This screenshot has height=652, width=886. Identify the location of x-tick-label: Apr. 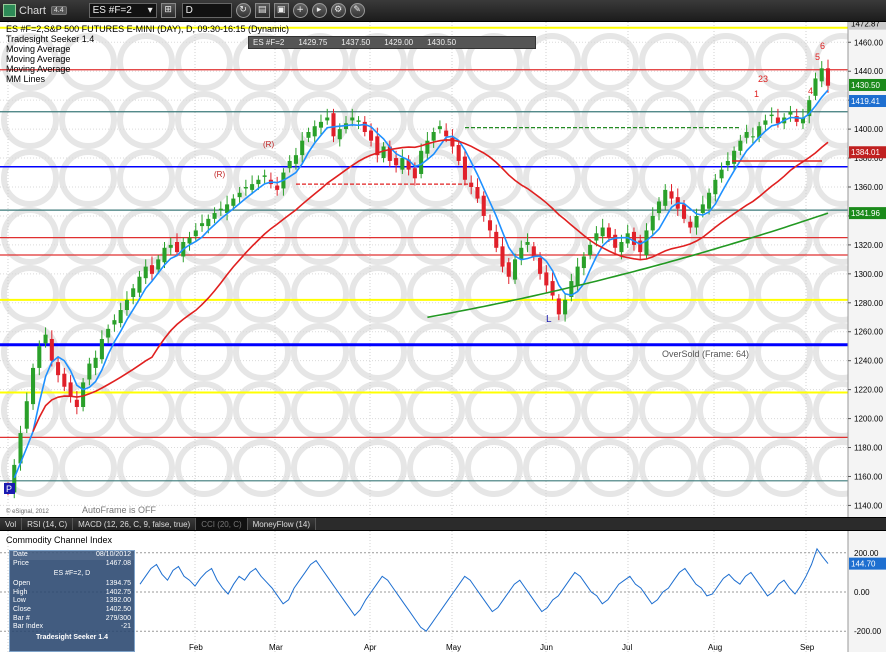
(370, 647).